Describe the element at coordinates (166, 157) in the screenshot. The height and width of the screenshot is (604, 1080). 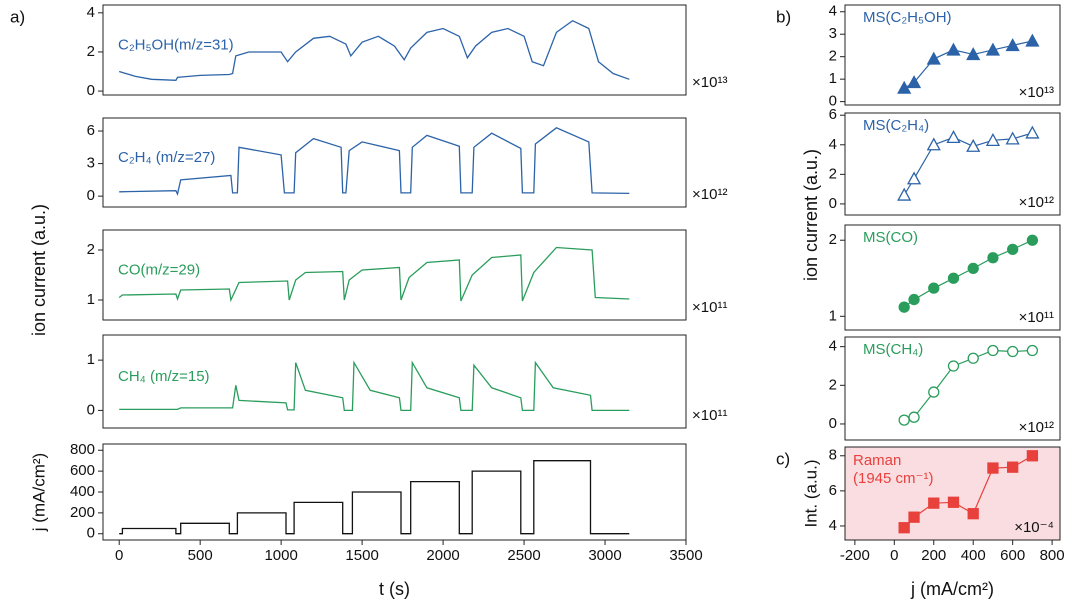
I see `series-label: C₂H₄ (m/z=27)` at that location.